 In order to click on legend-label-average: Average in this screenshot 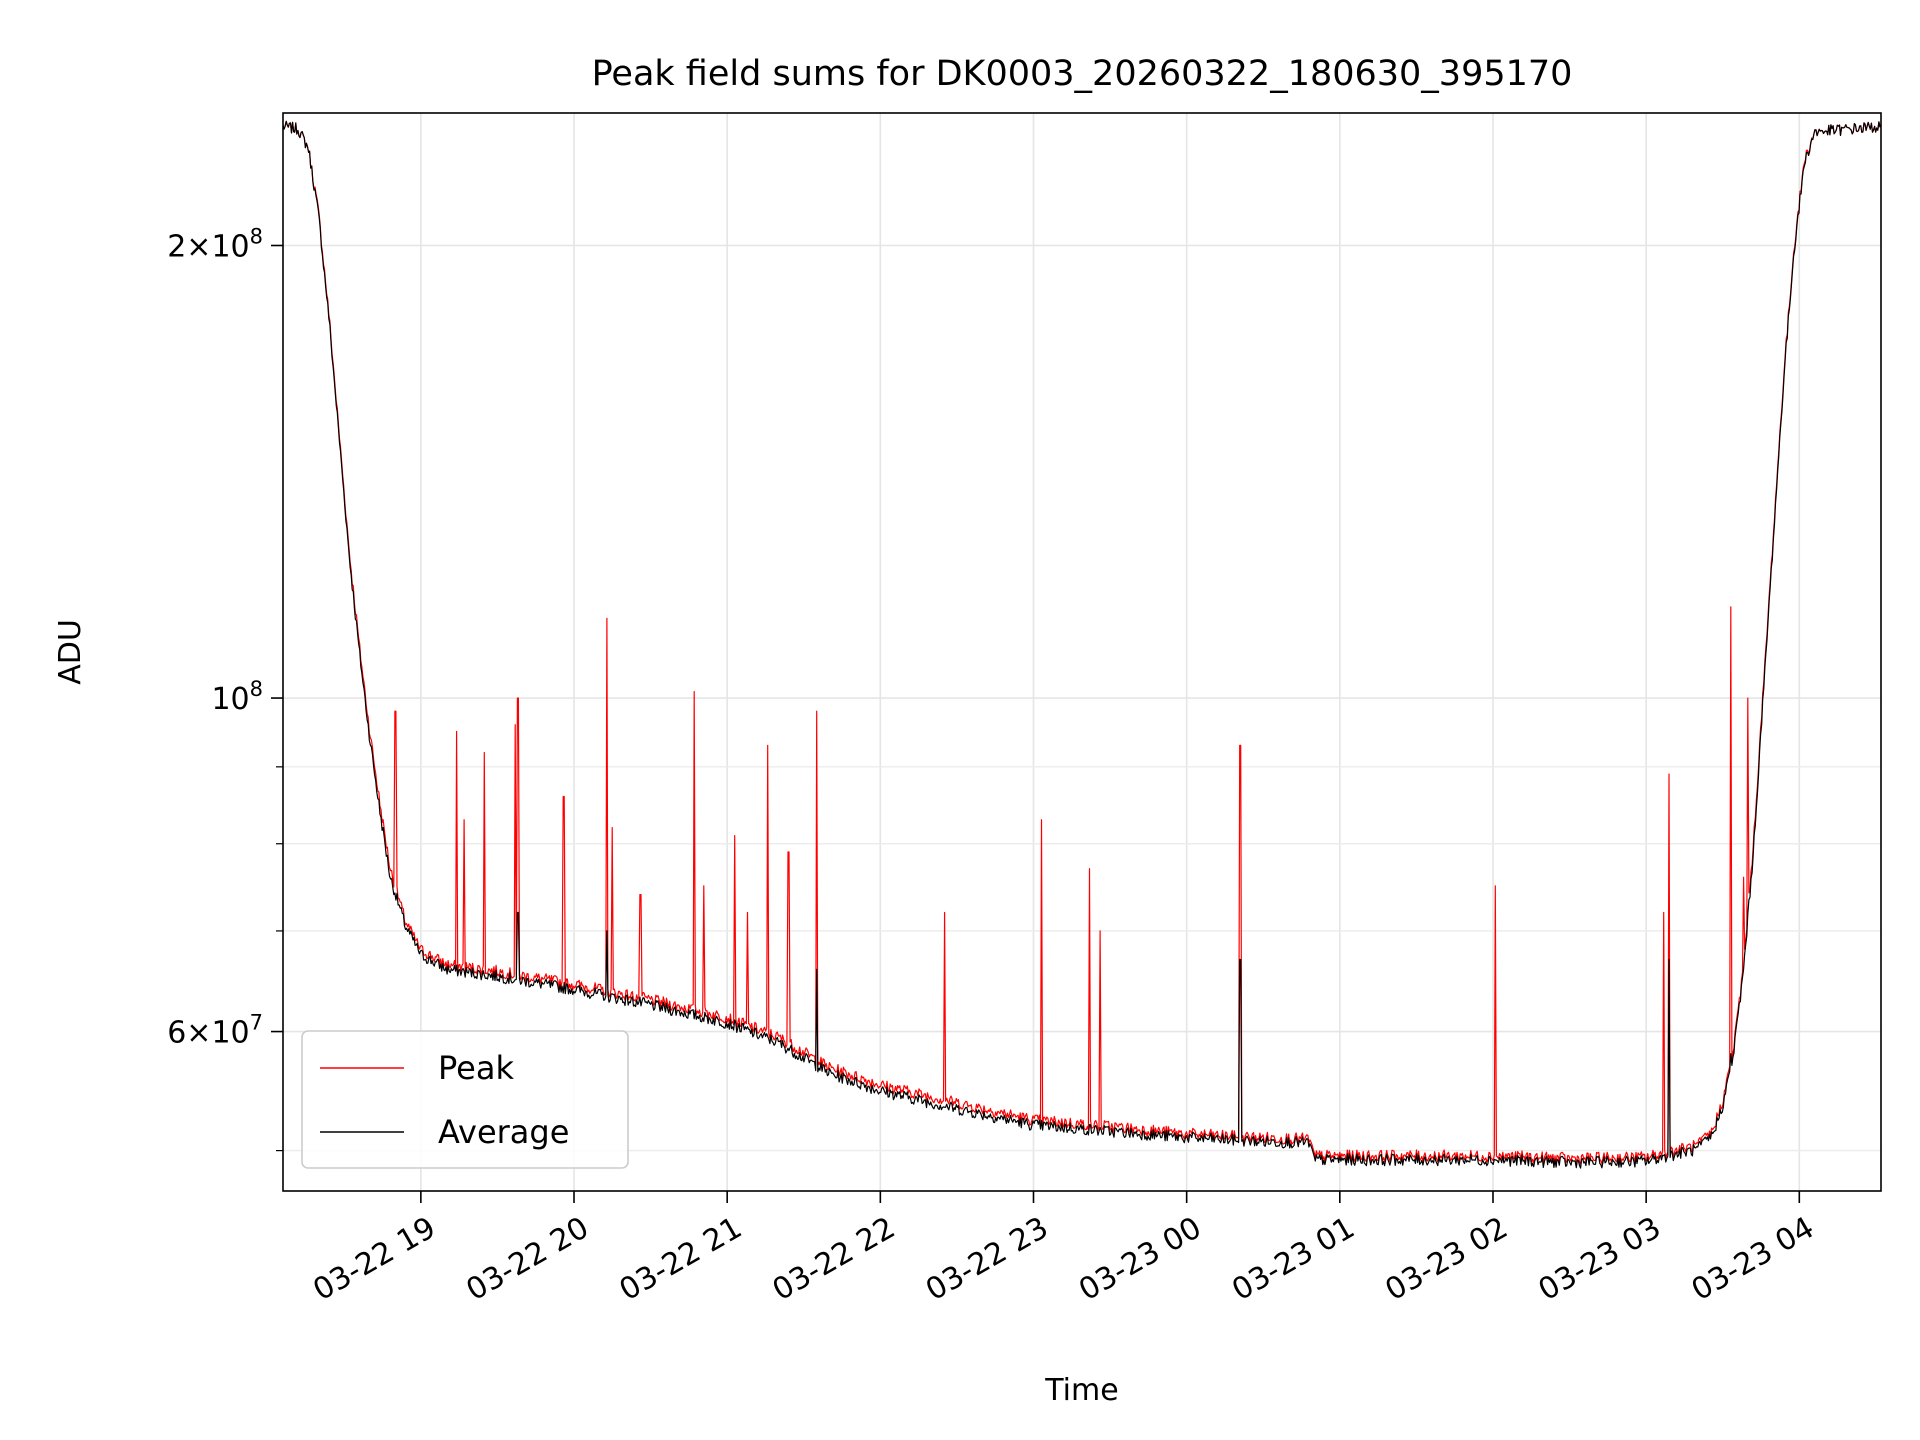, I will do `click(503, 1132)`.